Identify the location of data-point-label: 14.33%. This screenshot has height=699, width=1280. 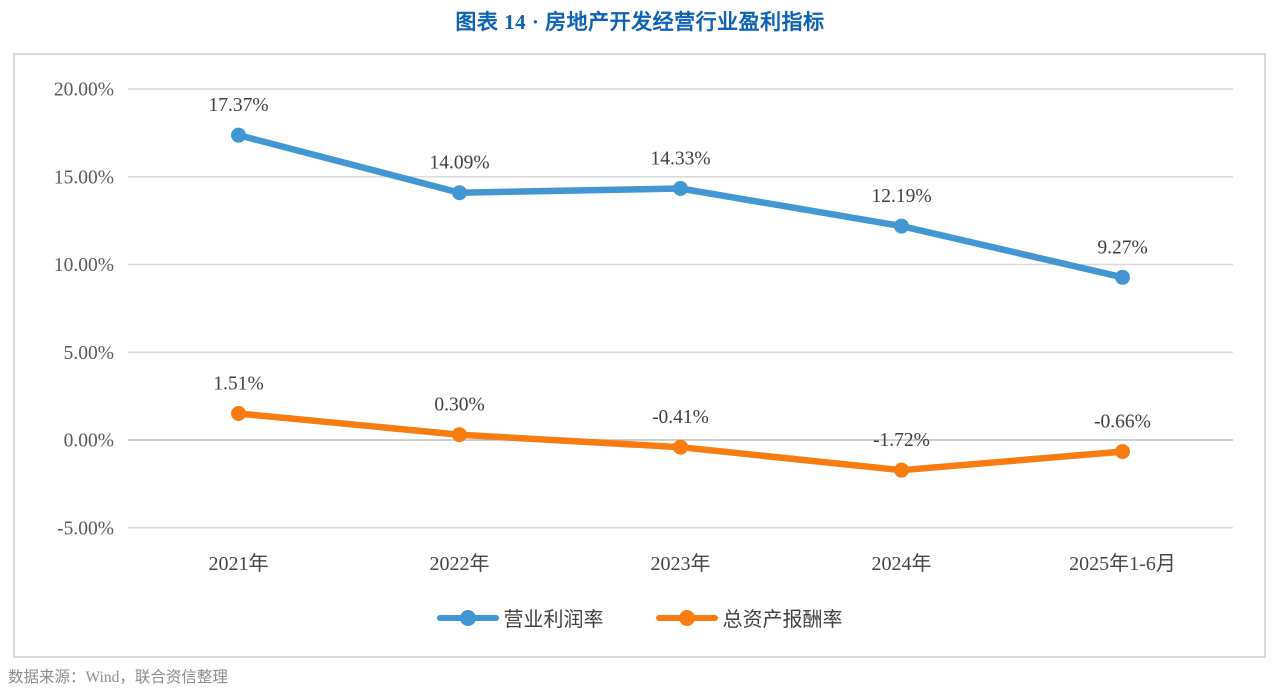
(680, 159).